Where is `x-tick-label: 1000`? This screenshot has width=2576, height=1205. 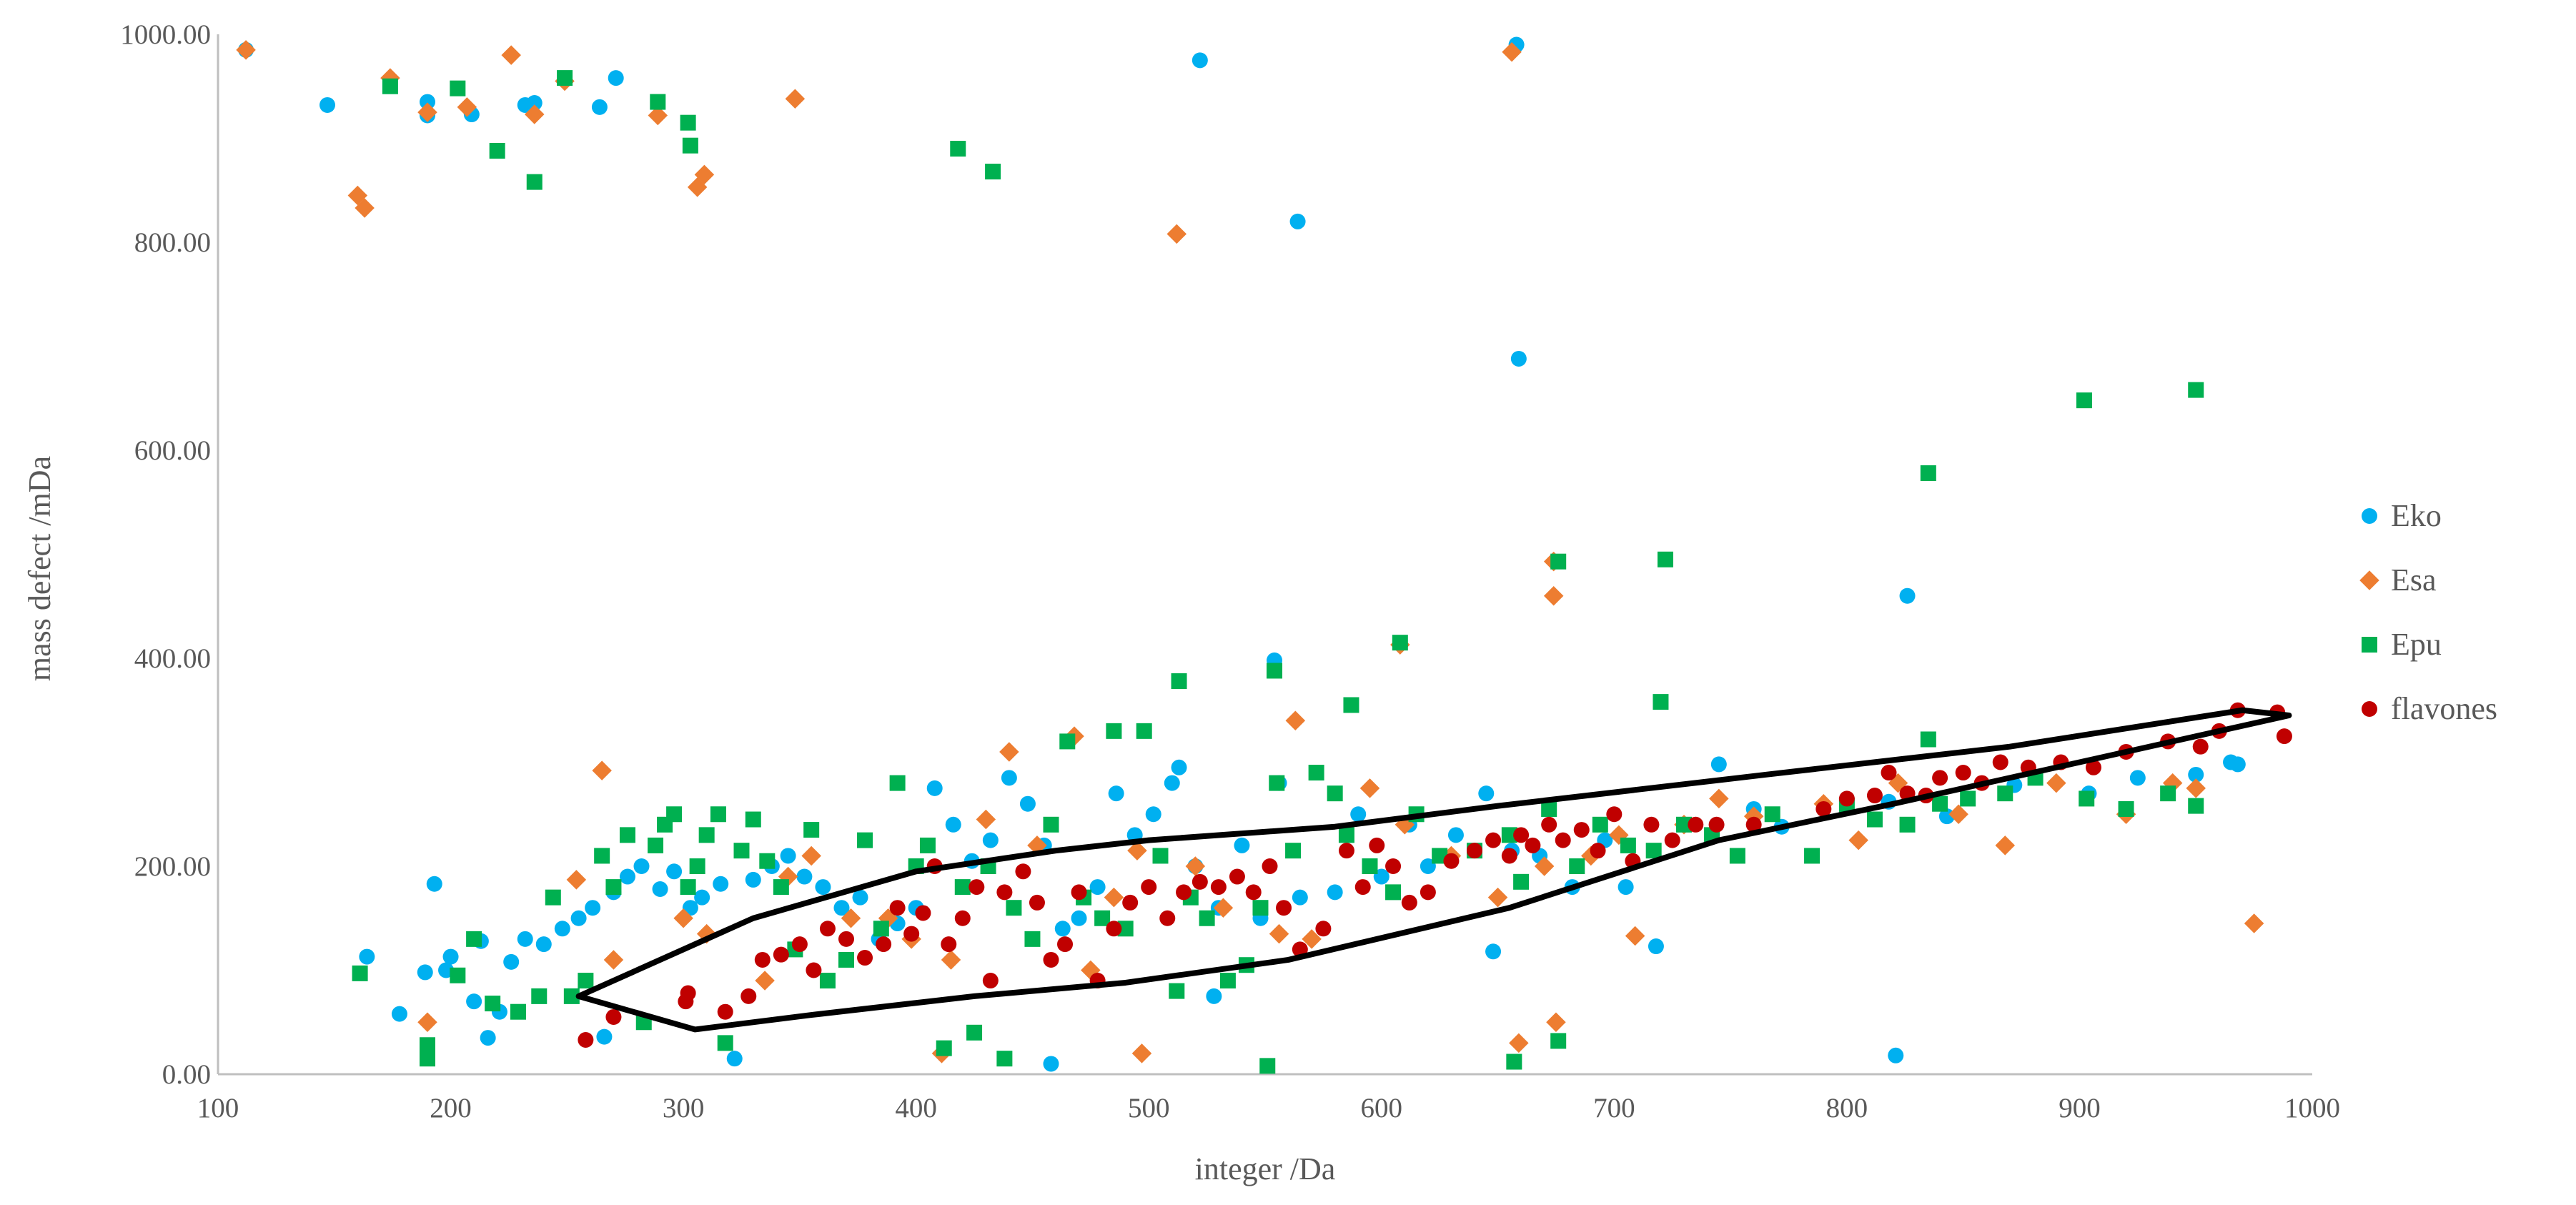 x-tick-label: 1000 is located at coordinates (2312, 1108).